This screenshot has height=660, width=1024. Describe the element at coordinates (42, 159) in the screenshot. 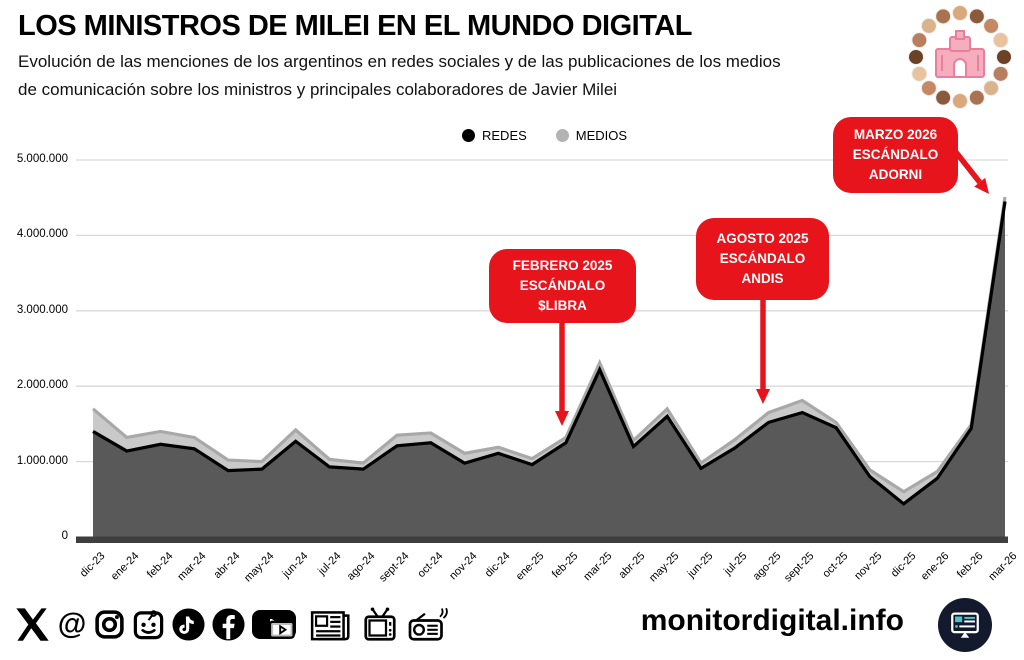

I see `y-tick-label: 5.000.000` at that location.